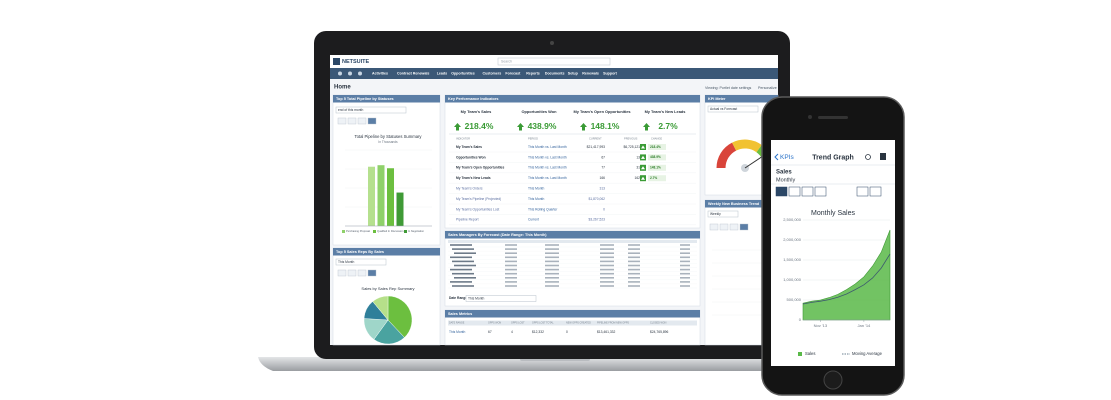 The width and height of the screenshot is (1111, 400). I want to click on brand-logo, so click(336, 61).